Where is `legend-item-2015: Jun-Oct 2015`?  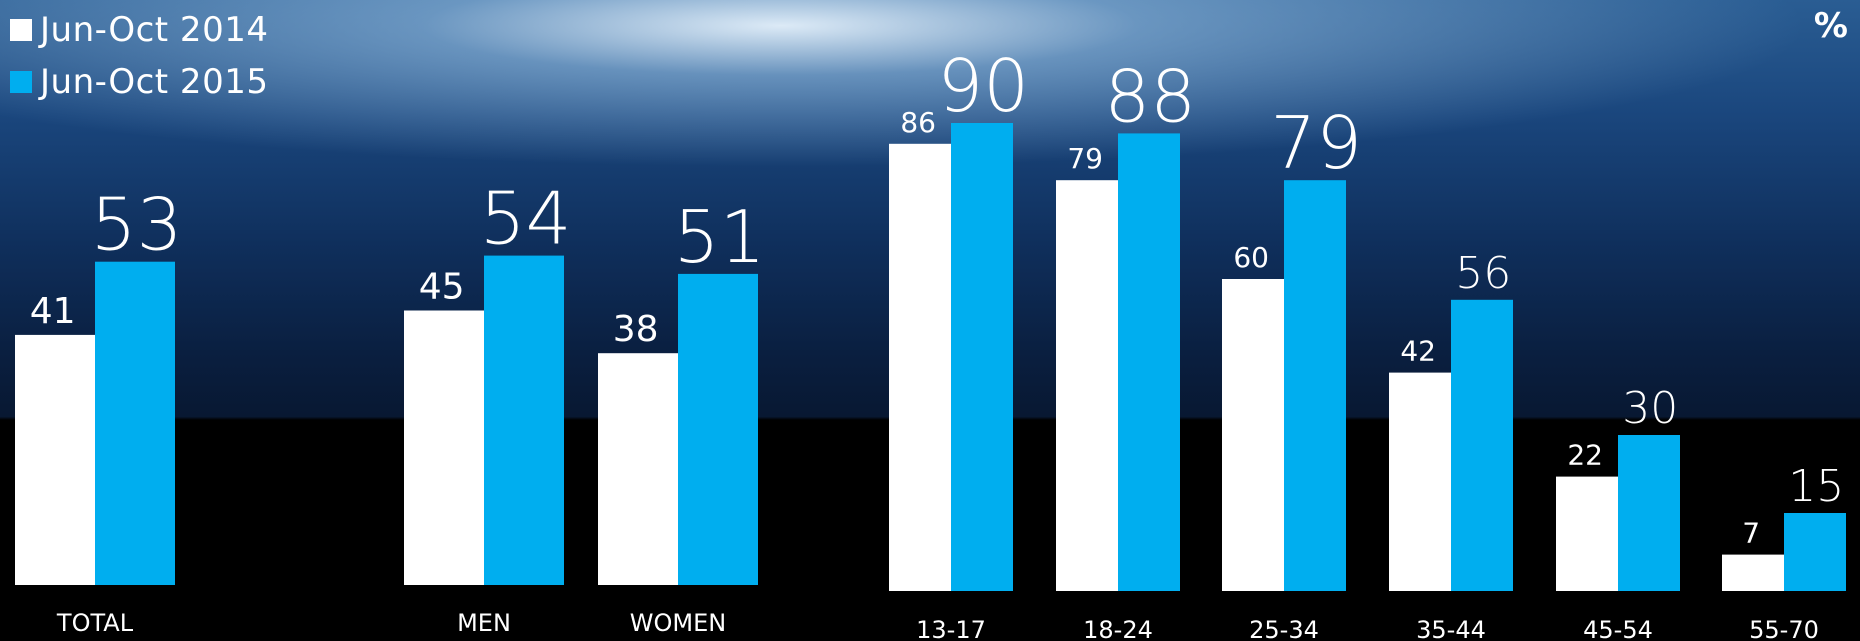 legend-item-2015: Jun-Oct 2015 is located at coordinates (139, 82).